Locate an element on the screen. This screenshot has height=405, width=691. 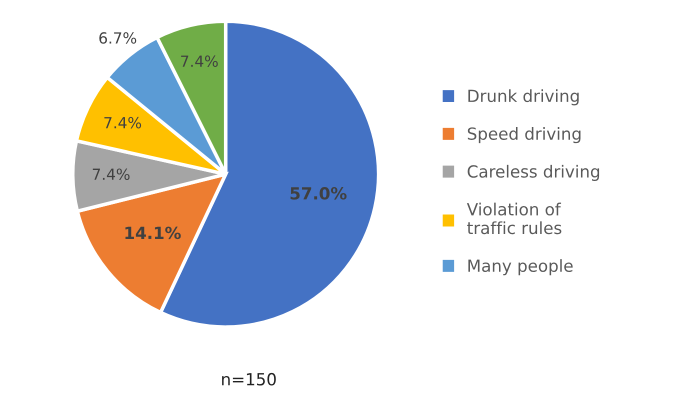
legend-label: Drunk driving is located at coordinates (523, 97).